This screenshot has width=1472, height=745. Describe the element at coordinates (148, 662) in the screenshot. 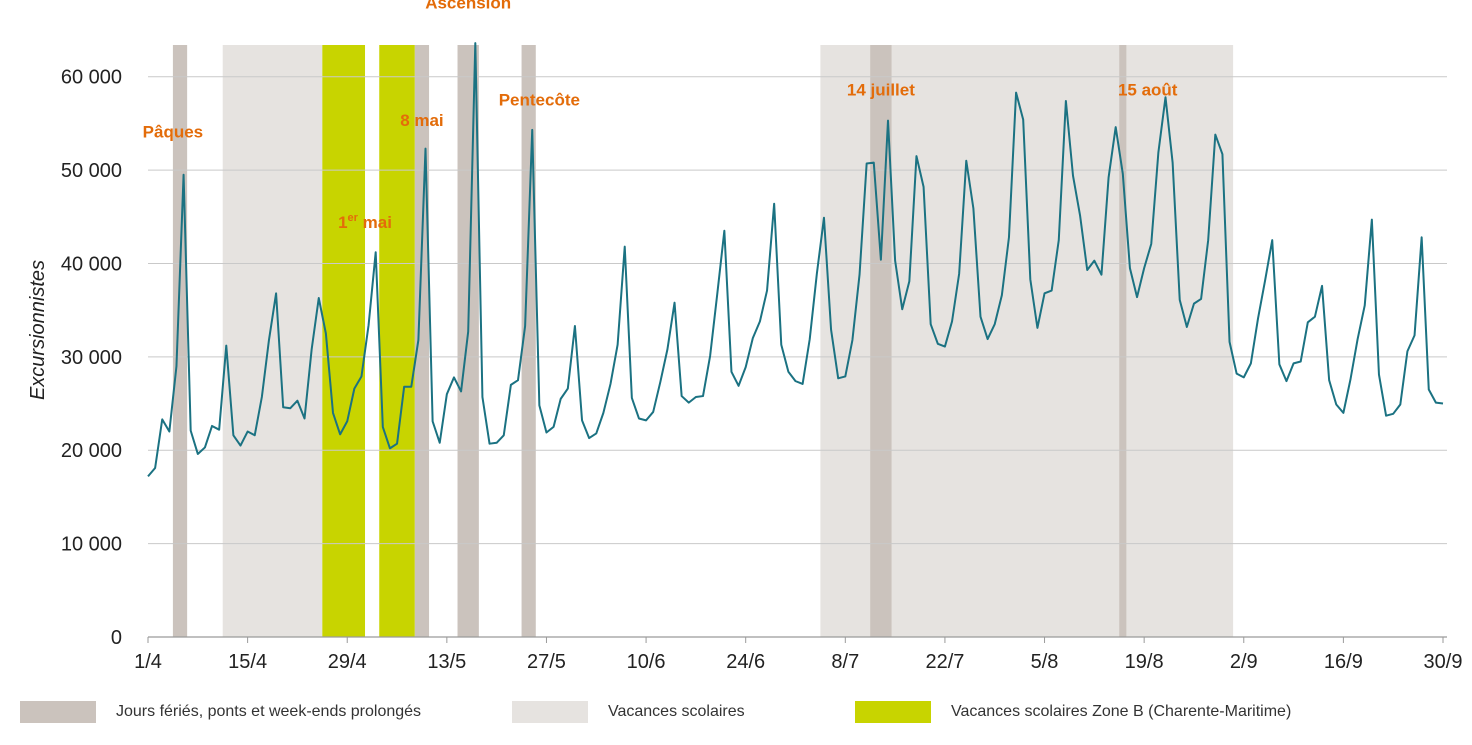

I see `x-tick-label: 1/4` at that location.